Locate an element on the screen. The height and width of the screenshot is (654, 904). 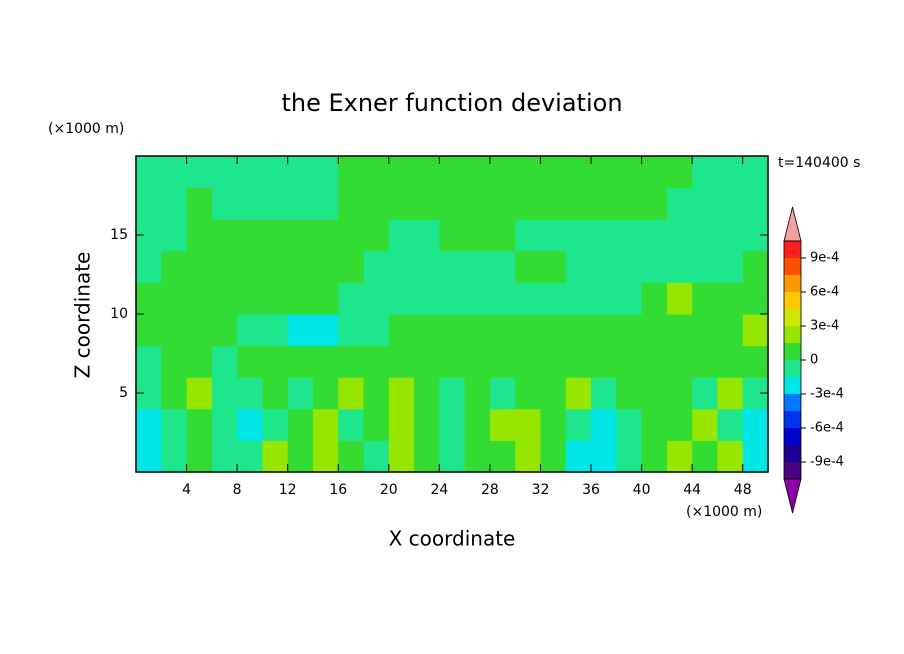
x-tick-label: 4 is located at coordinates (186, 490).